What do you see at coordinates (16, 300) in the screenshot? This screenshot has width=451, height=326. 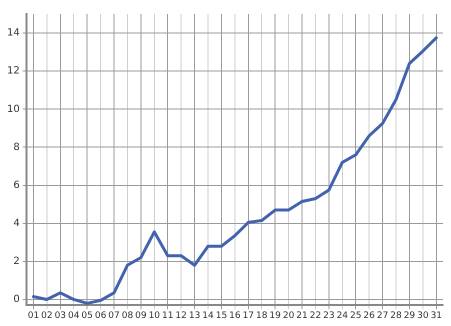 I see `y-tick-label: 0` at bounding box center [16, 300].